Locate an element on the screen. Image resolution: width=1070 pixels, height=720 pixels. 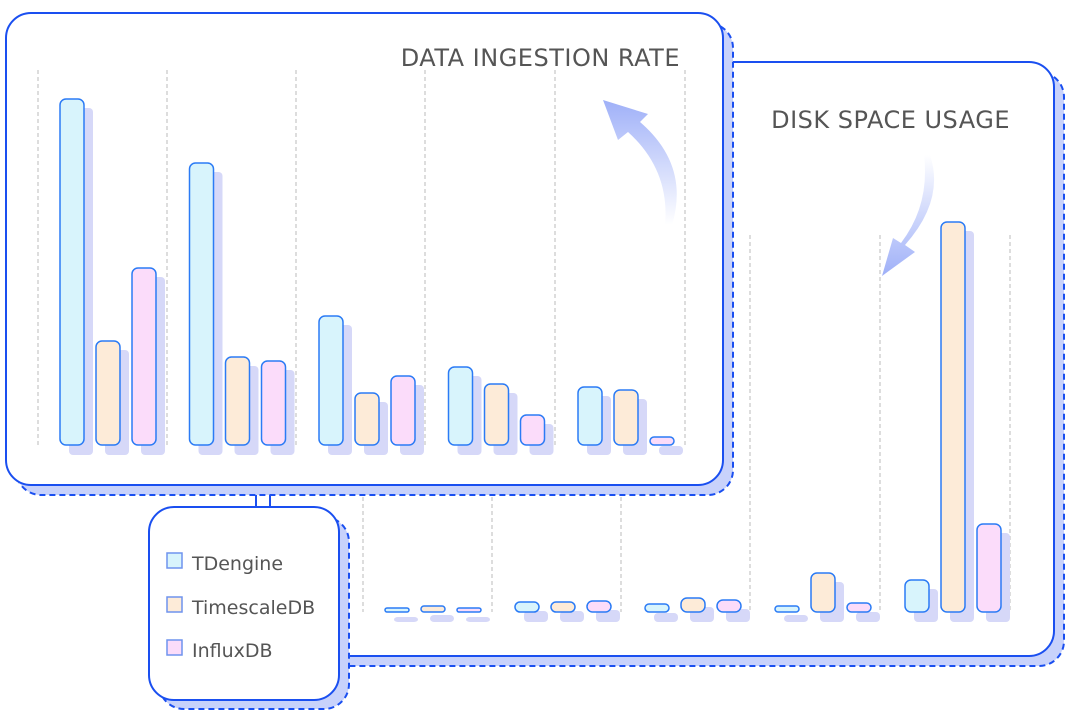
legend-label: TimescaleDB is located at coordinates (253, 608).